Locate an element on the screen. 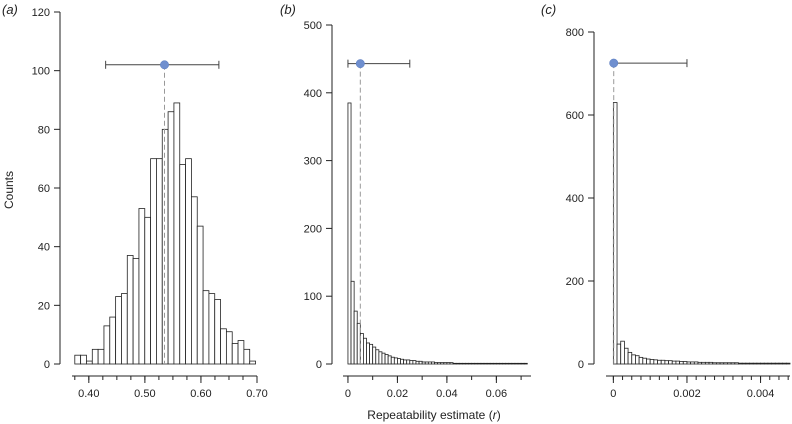  y-tick-label: 300 is located at coordinates (313, 162).